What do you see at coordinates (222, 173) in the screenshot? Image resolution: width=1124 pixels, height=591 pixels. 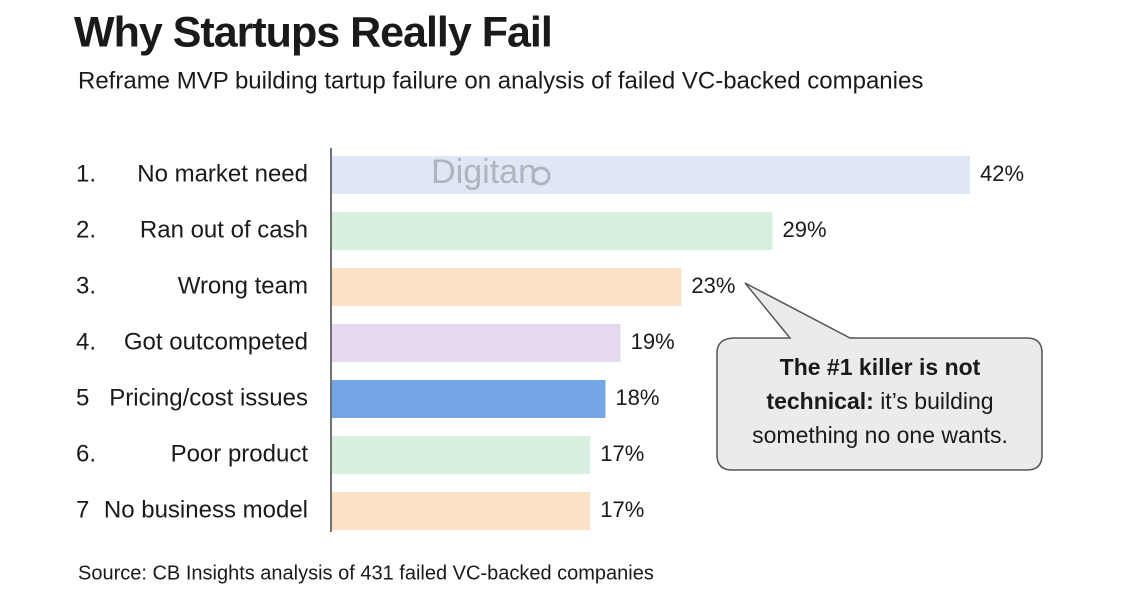 I see `category-label: No market need` at bounding box center [222, 173].